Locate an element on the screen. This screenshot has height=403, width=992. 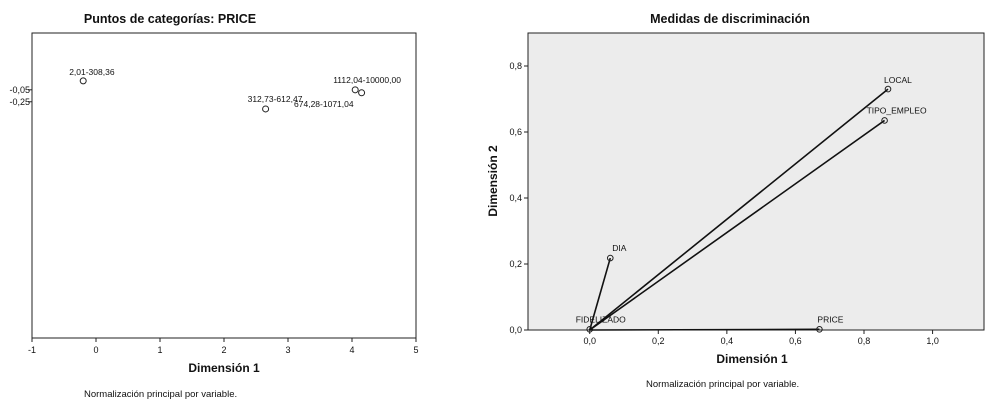
y-tick-label-left: -0,05 is located at coordinates (19, 90).